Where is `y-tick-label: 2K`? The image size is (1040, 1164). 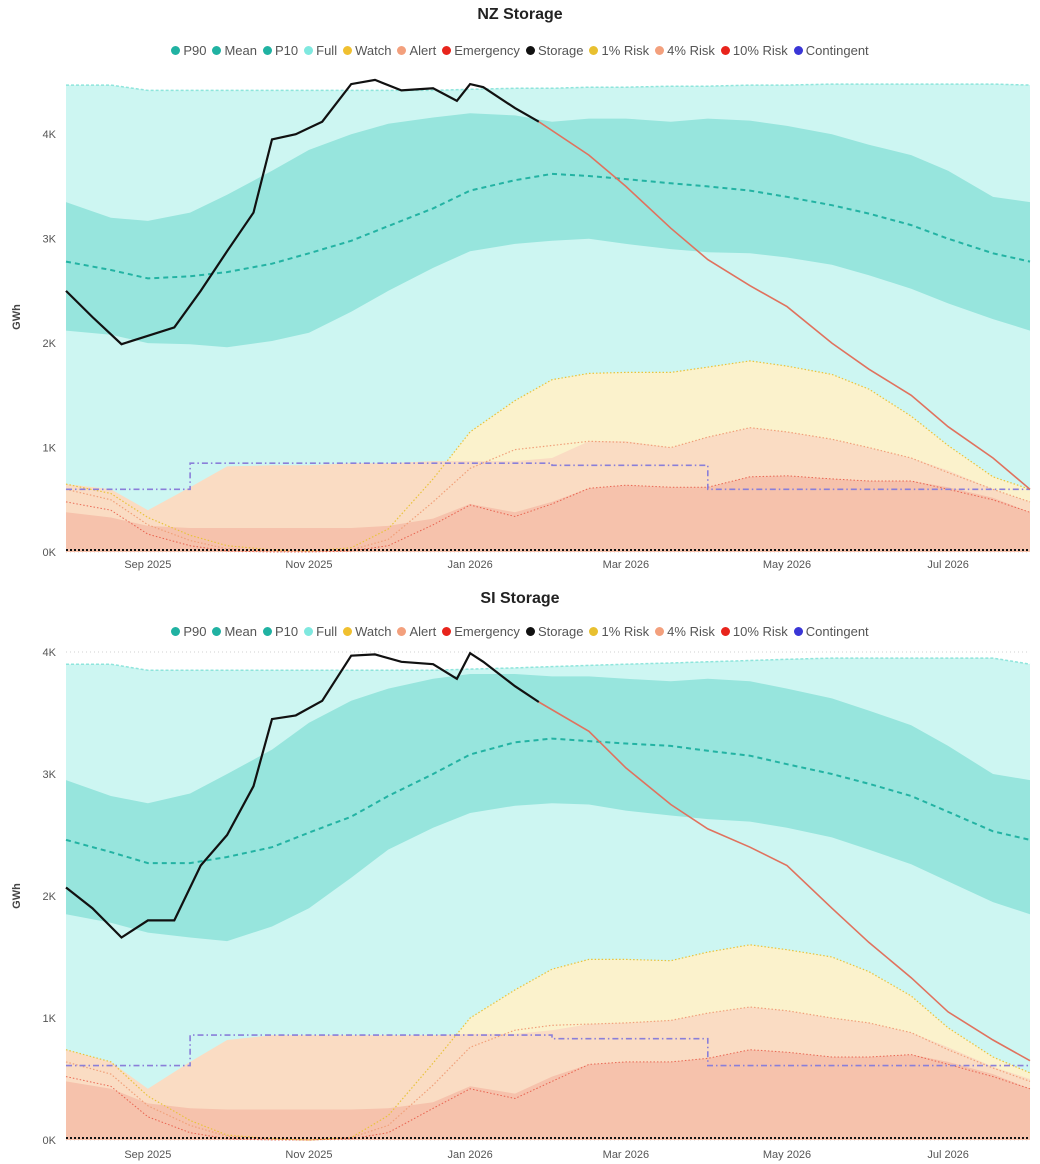 y-tick-label: 2K is located at coordinates (50, 344).